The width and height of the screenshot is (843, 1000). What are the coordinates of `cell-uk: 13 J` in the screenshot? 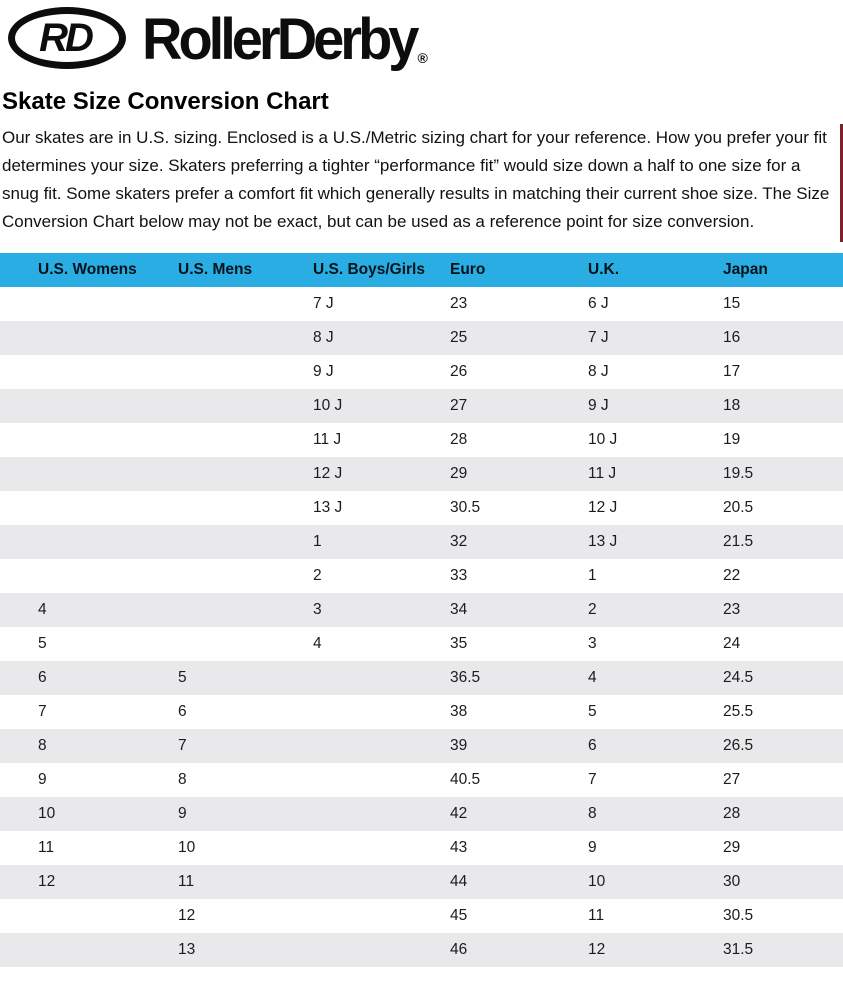 It's located at (603, 541).